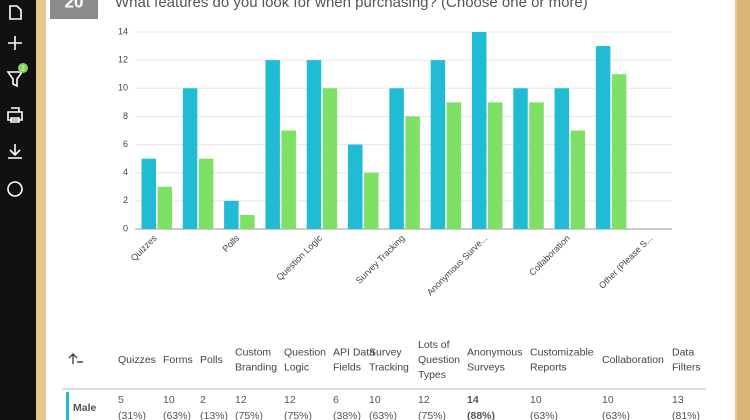  Describe the element at coordinates (203, 400) in the screenshot. I see `cell-count: 2` at that location.